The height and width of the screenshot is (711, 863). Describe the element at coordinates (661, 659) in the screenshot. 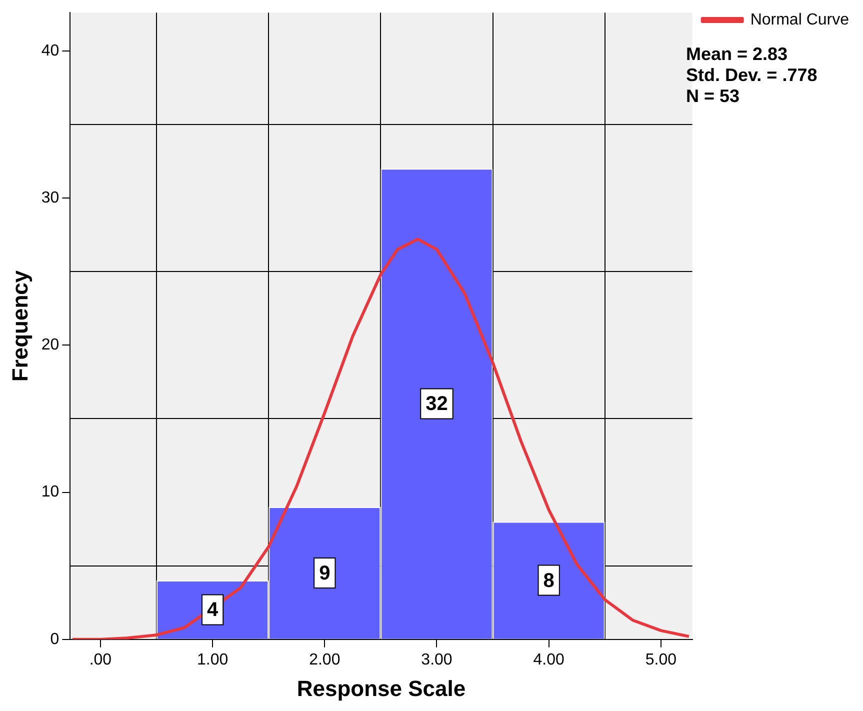

I see `x-tick-label: 5.00` at that location.